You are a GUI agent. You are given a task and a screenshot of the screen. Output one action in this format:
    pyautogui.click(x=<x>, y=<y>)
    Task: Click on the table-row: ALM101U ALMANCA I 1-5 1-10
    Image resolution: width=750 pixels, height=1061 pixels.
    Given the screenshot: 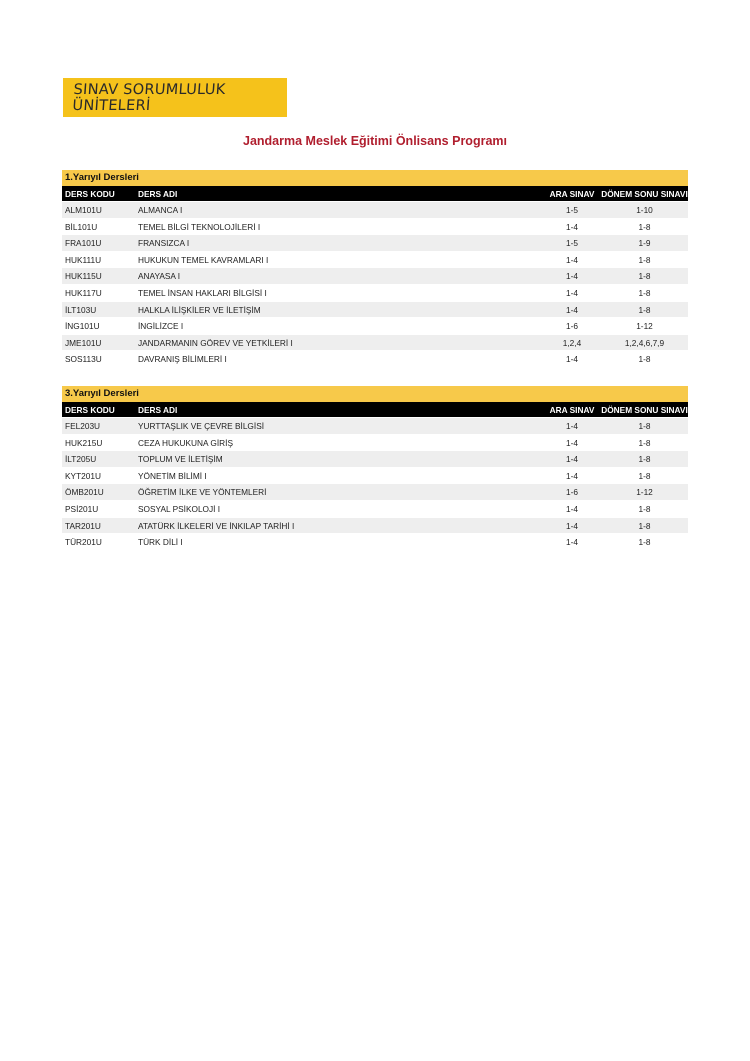 What is the action you would take?
    pyautogui.click(x=375, y=210)
    